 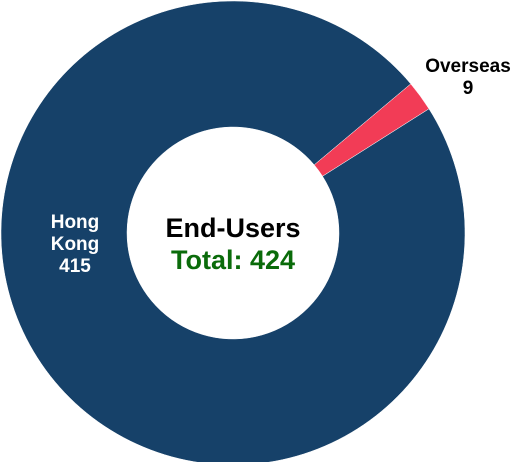 What do you see at coordinates (232, 244) in the screenshot?
I see `center-label: End-Users Total: 424` at bounding box center [232, 244].